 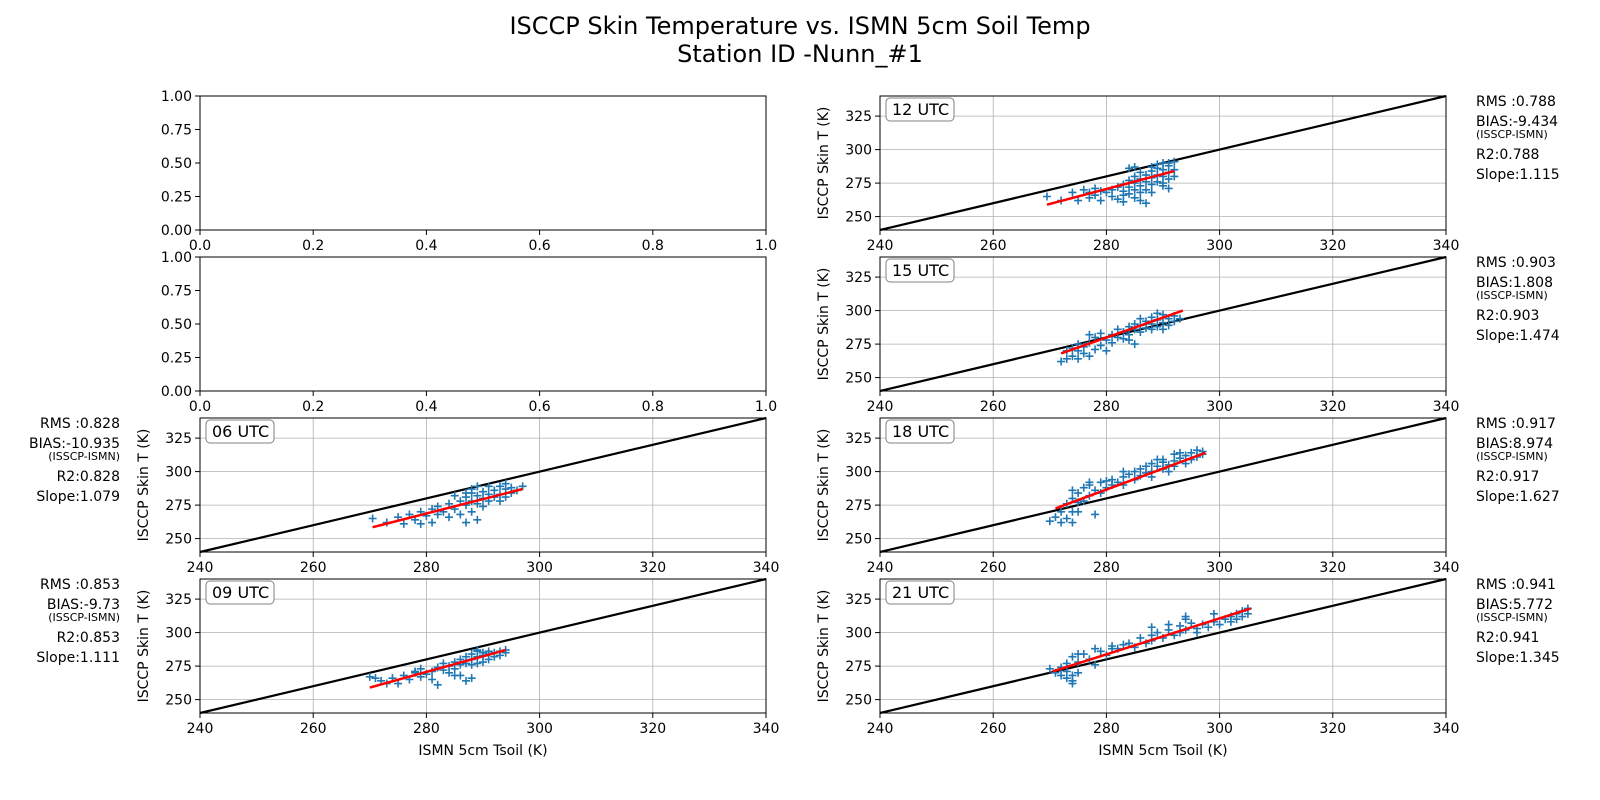 What do you see at coordinates (1516, 424) in the screenshot?
I see `stat-rms: RMS :0.917` at bounding box center [1516, 424].